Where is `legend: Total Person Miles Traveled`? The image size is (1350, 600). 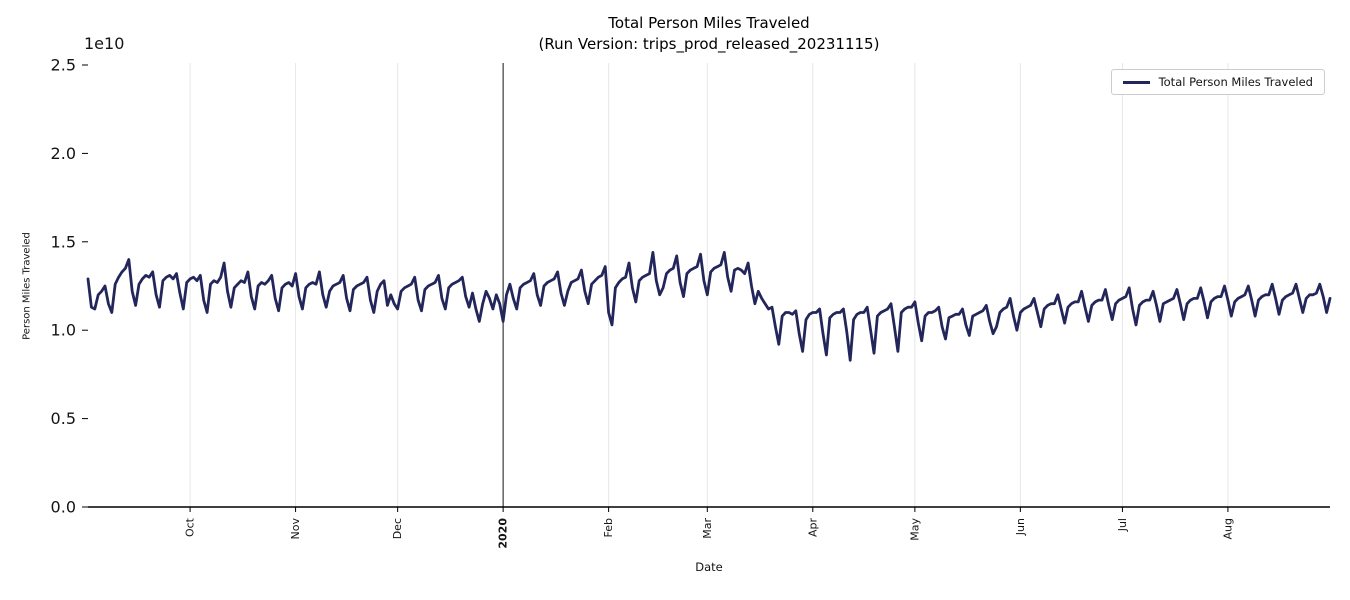 legend: Total Person Miles Traveled is located at coordinates (1217, 82).